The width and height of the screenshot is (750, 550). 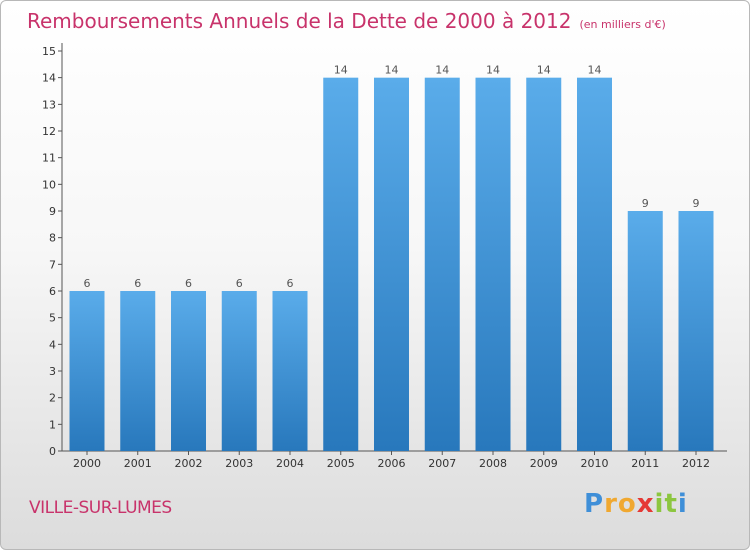 I want to click on x-tick-label: 2000, so click(x=87, y=463).